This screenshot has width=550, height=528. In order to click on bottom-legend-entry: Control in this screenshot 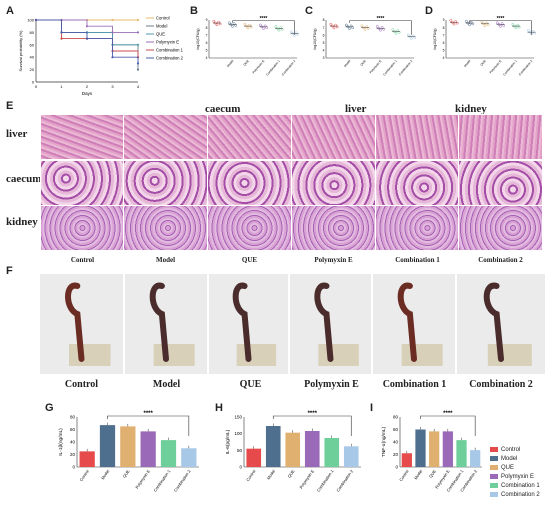, I will do `click(520, 449)`.